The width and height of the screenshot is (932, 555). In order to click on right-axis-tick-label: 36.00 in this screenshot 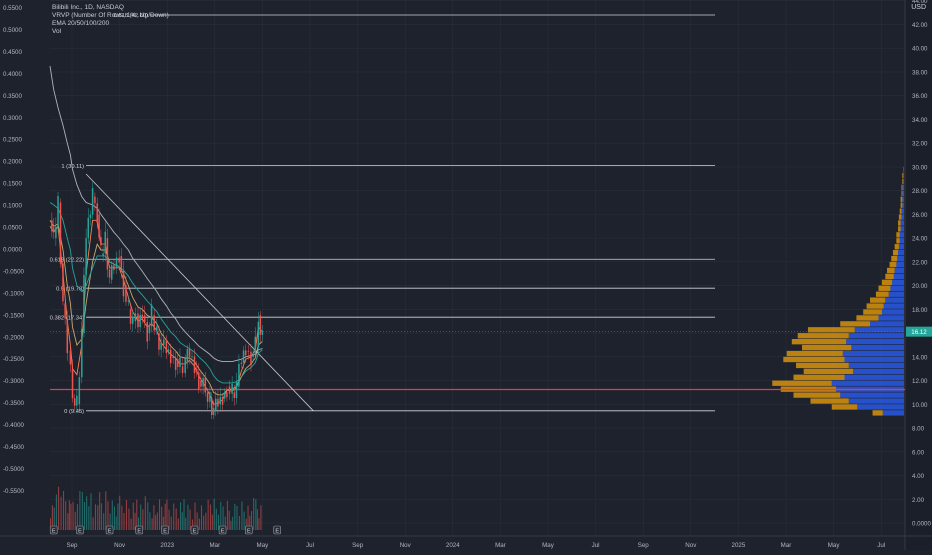, I will do `click(920, 96)`.